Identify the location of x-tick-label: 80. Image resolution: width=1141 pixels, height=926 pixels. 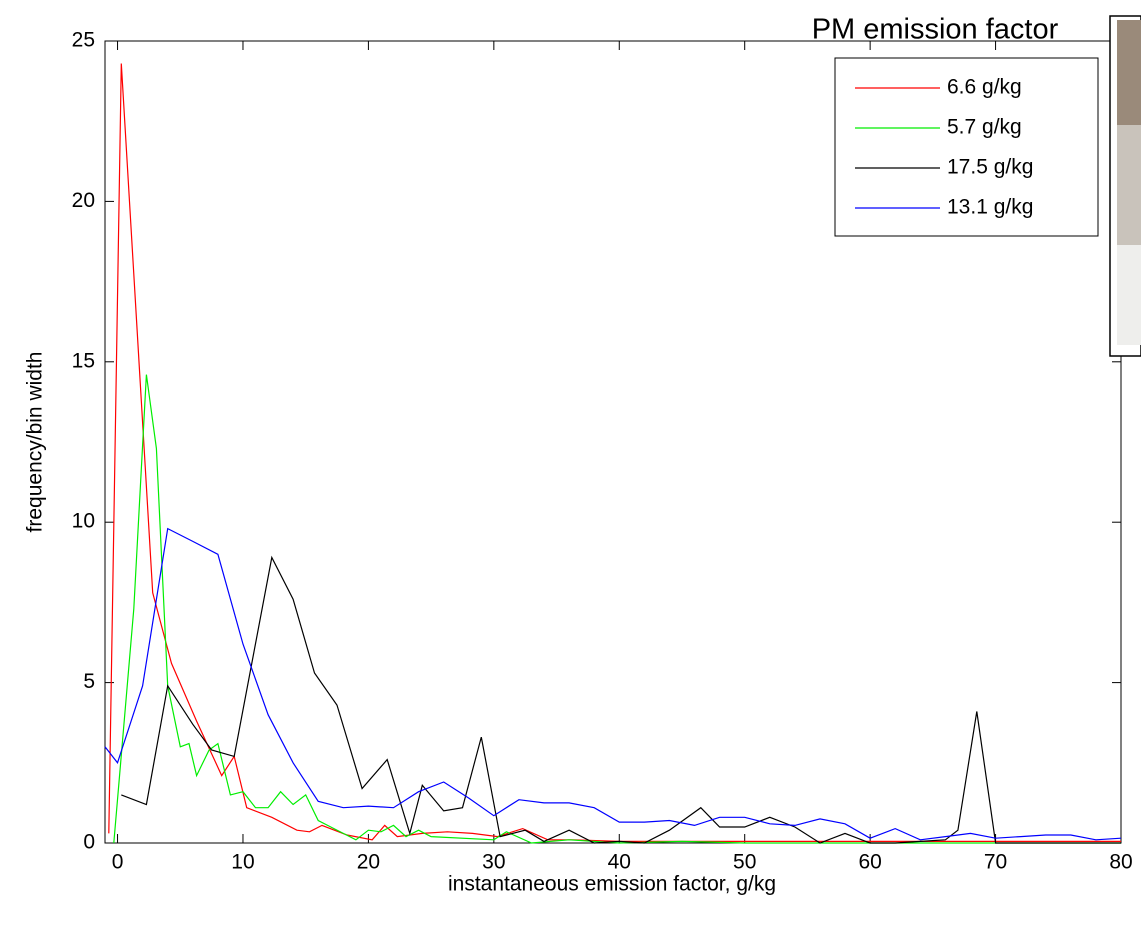
(1120, 862).